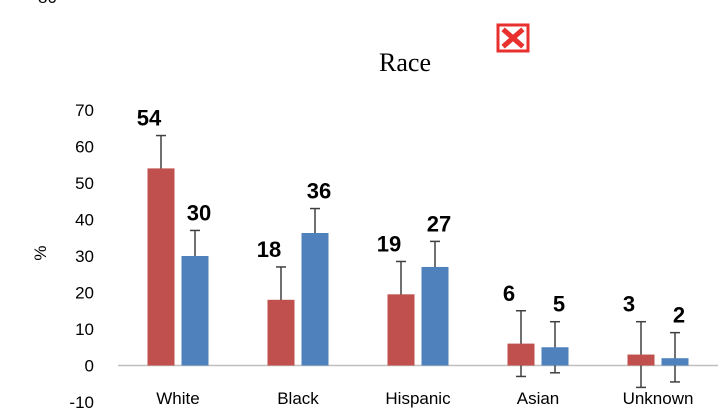 This screenshot has width=726, height=411. I want to click on y-tick-label: 50, so click(84, 183).